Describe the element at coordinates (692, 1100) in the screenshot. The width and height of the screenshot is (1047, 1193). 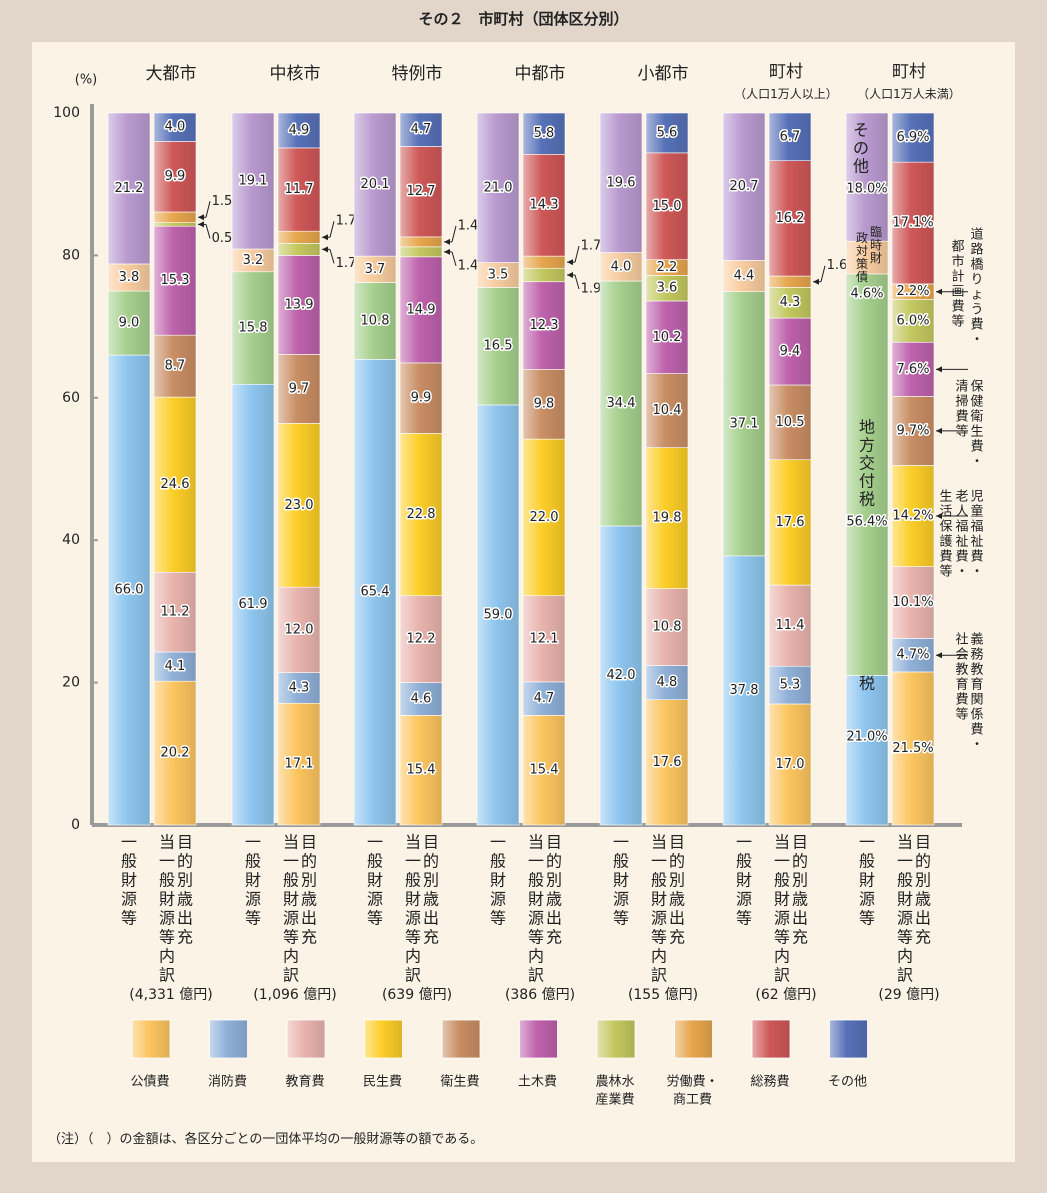
I see `legend-label: 商工費` at that location.